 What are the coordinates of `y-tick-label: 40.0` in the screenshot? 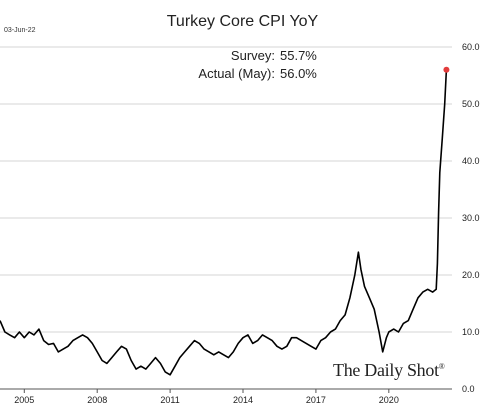 It's located at (471, 161).